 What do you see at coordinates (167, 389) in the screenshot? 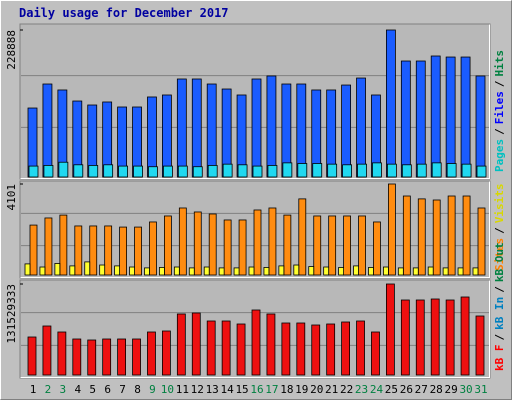
I see `x-tick-label: 10` at bounding box center [167, 389].